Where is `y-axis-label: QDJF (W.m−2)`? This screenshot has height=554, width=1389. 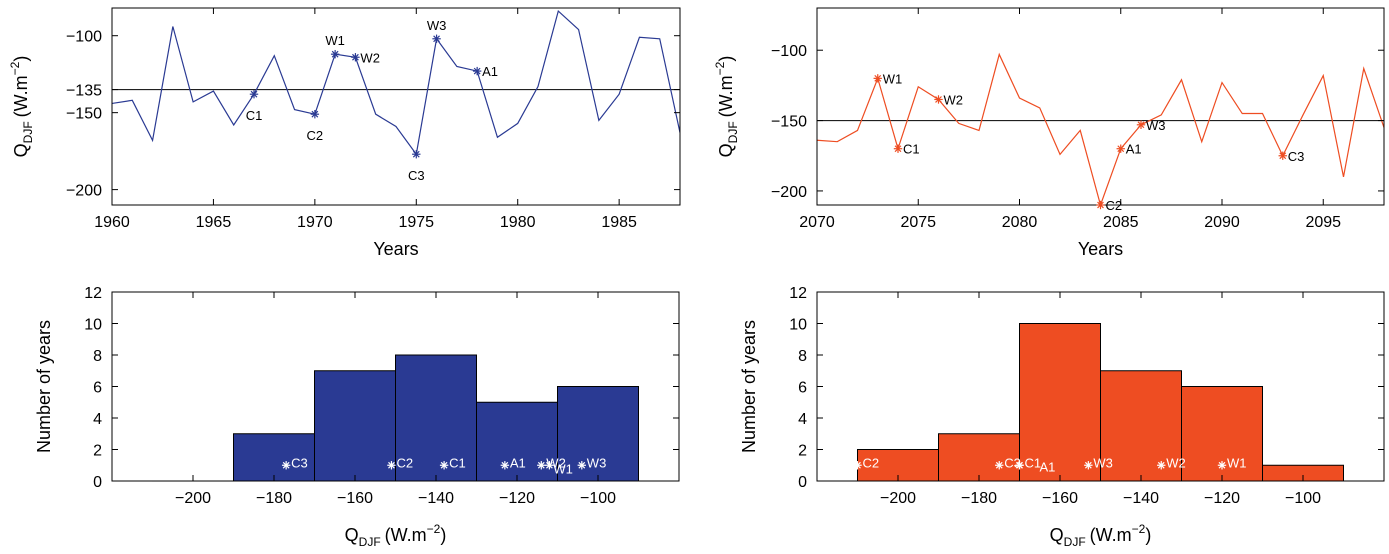
y-axis-label: QDJF (W.m−2) is located at coordinates (726, 107).